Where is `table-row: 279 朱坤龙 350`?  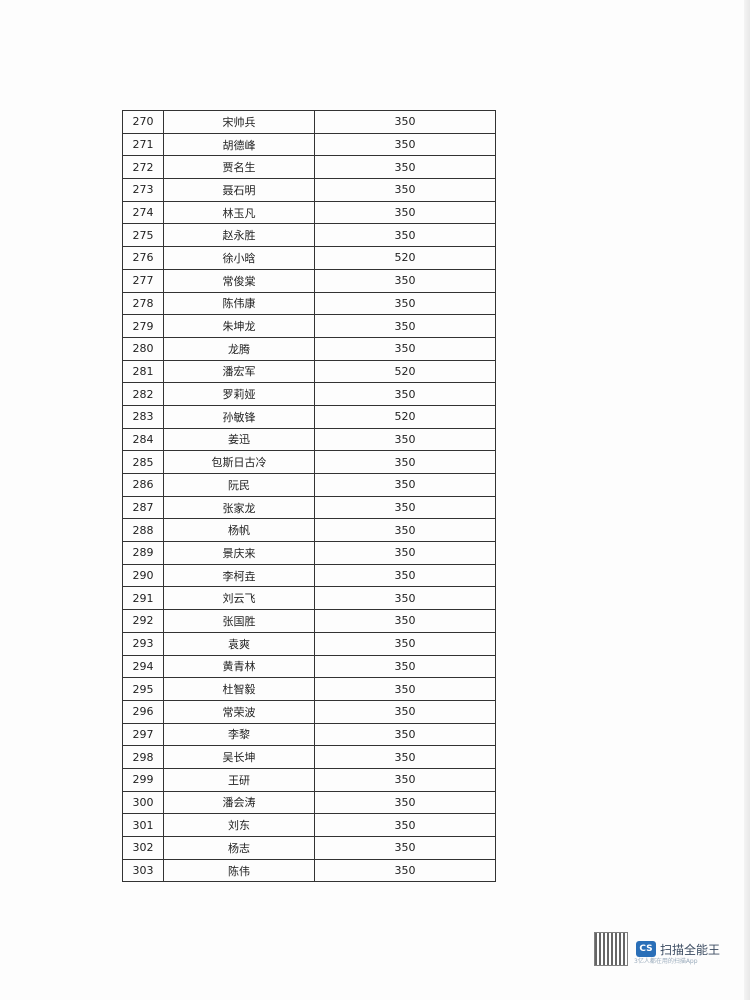 table-row: 279 朱坤龙 350 is located at coordinates (309, 326).